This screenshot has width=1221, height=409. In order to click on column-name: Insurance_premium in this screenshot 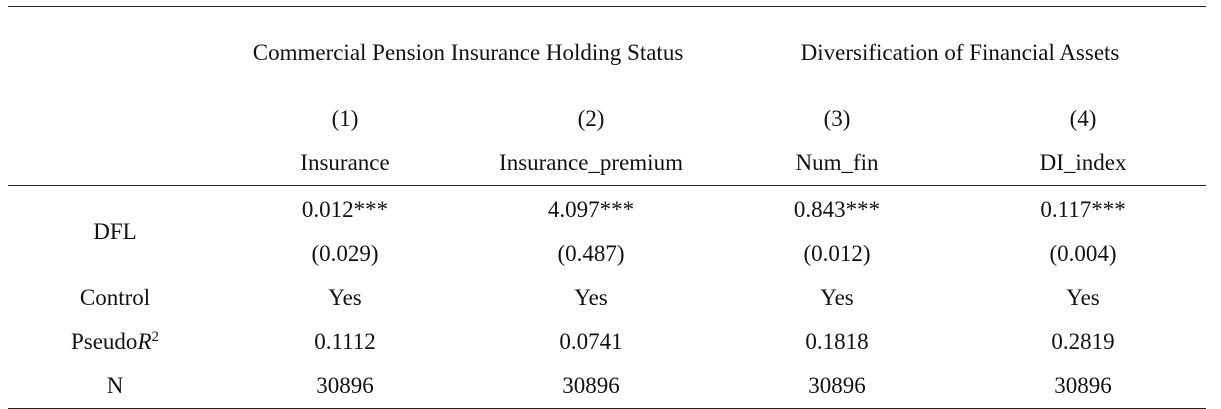, I will do `click(591, 163)`.